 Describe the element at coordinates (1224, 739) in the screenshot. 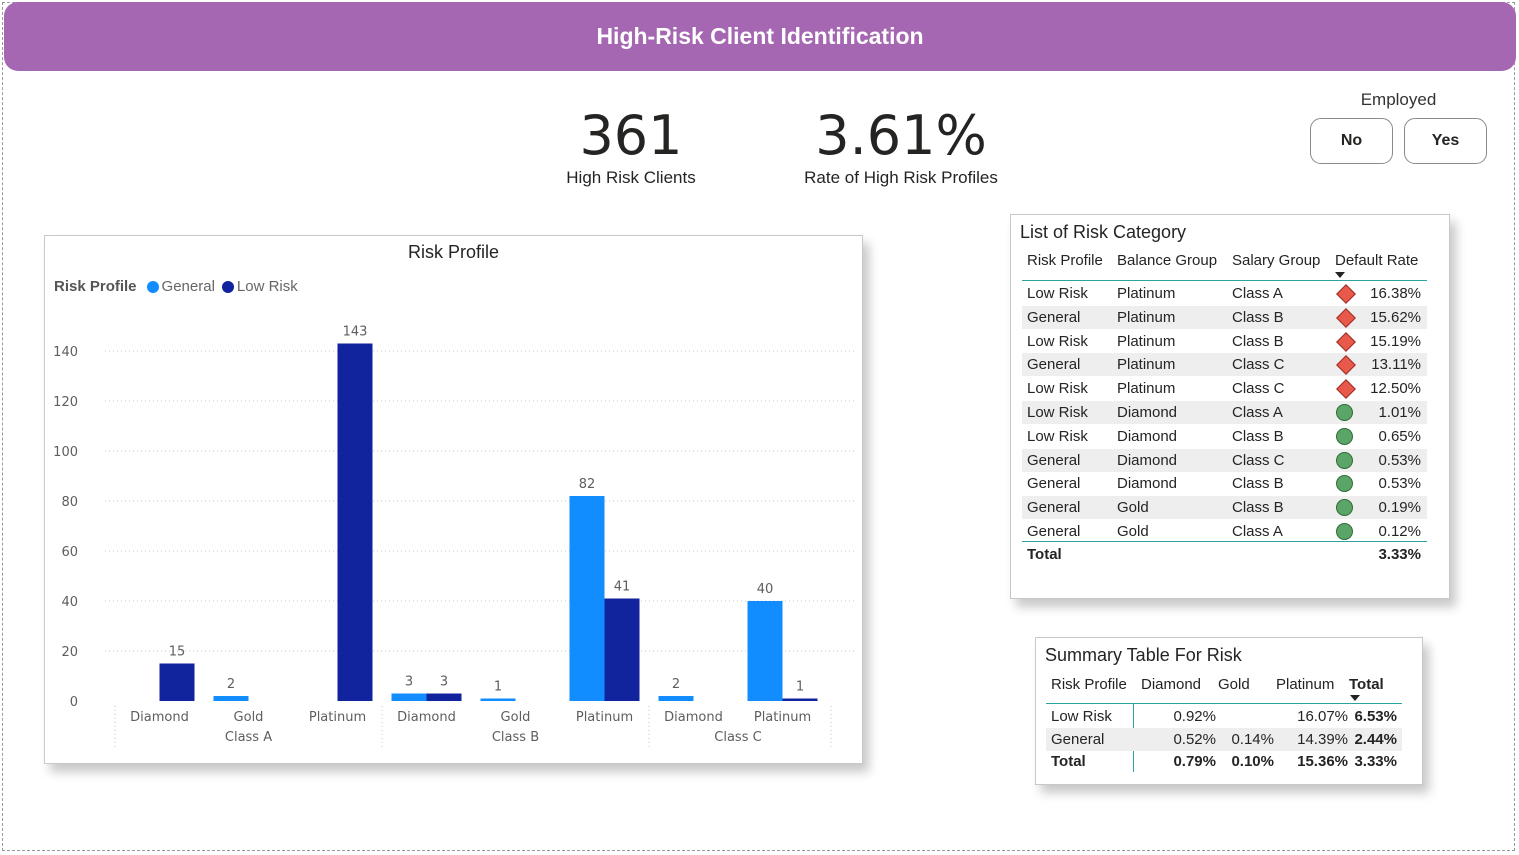

I see `summary-row-general: General 0.52% 0.14% 14.39% 2.44%` at that location.